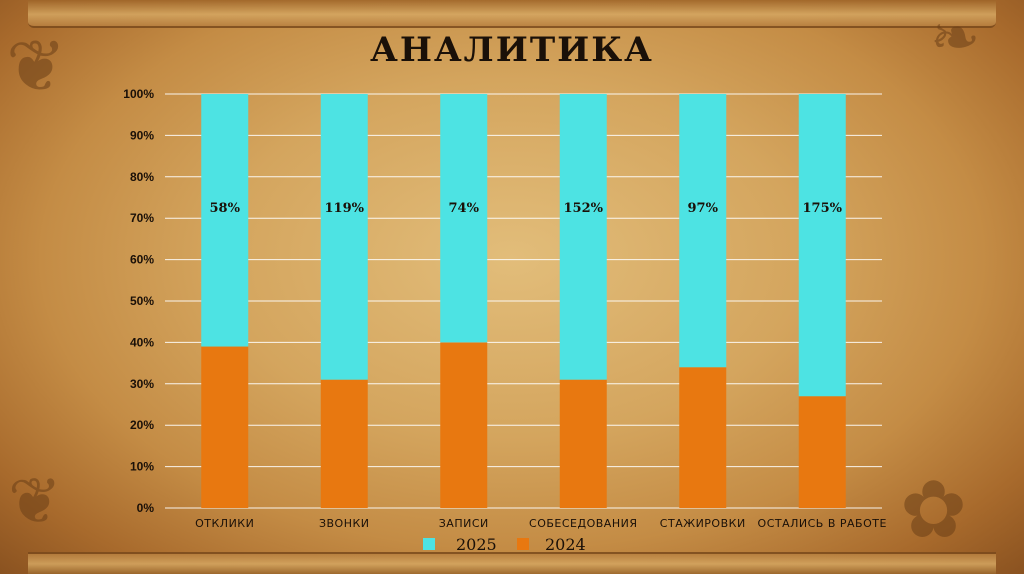 Image resolution: width=1024 pixels, height=574 pixels. Describe the element at coordinates (822, 523) in the screenshot. I see `x-category-label: ОСТАЛИСЬ В РАБОТЕ` at that location.